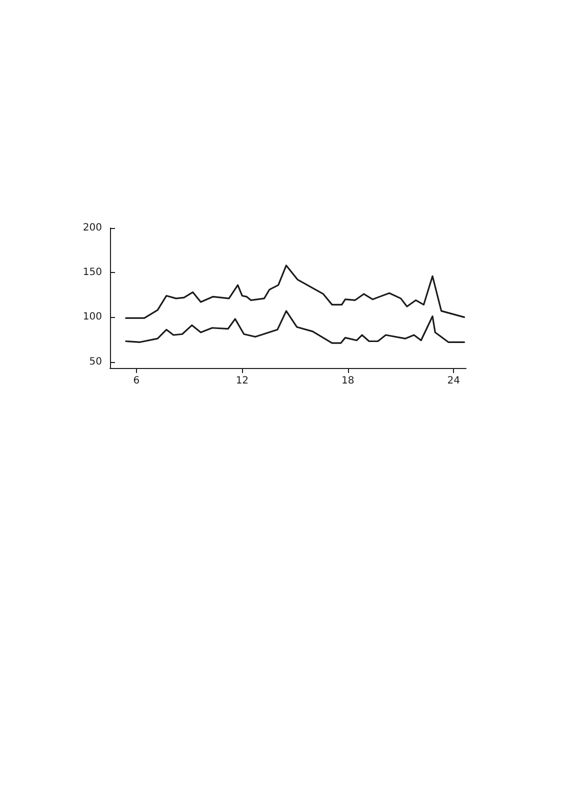 Image resolution: width=567 pixels, height=794 pixels. Describe the element at coordinates (92, 228) in the screenshot. I see `y-tick-label: 200` at that location.